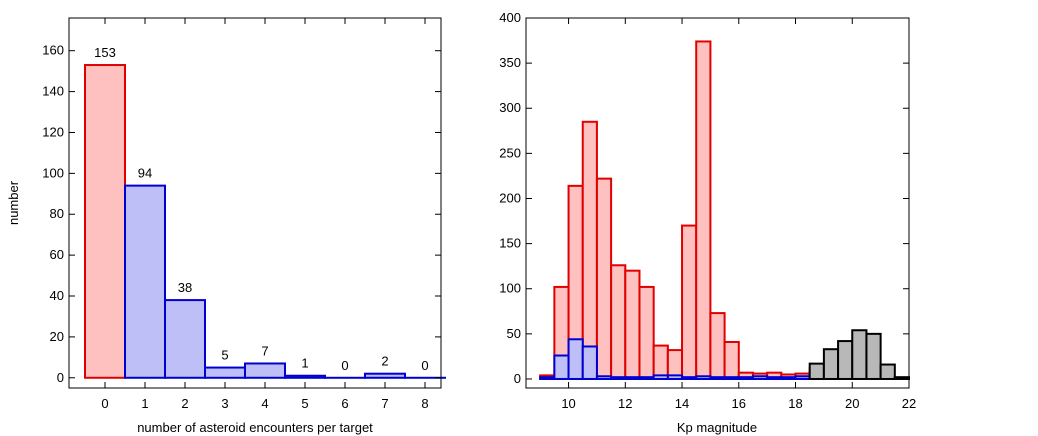  Describe the element at coordinates (264, 350) in the screenshot. I see `left-data-label-4: 7` at that location.